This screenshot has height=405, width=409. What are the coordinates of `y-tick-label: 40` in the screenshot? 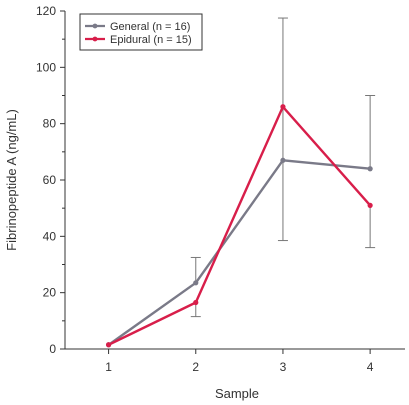 It's located at (50, 236).